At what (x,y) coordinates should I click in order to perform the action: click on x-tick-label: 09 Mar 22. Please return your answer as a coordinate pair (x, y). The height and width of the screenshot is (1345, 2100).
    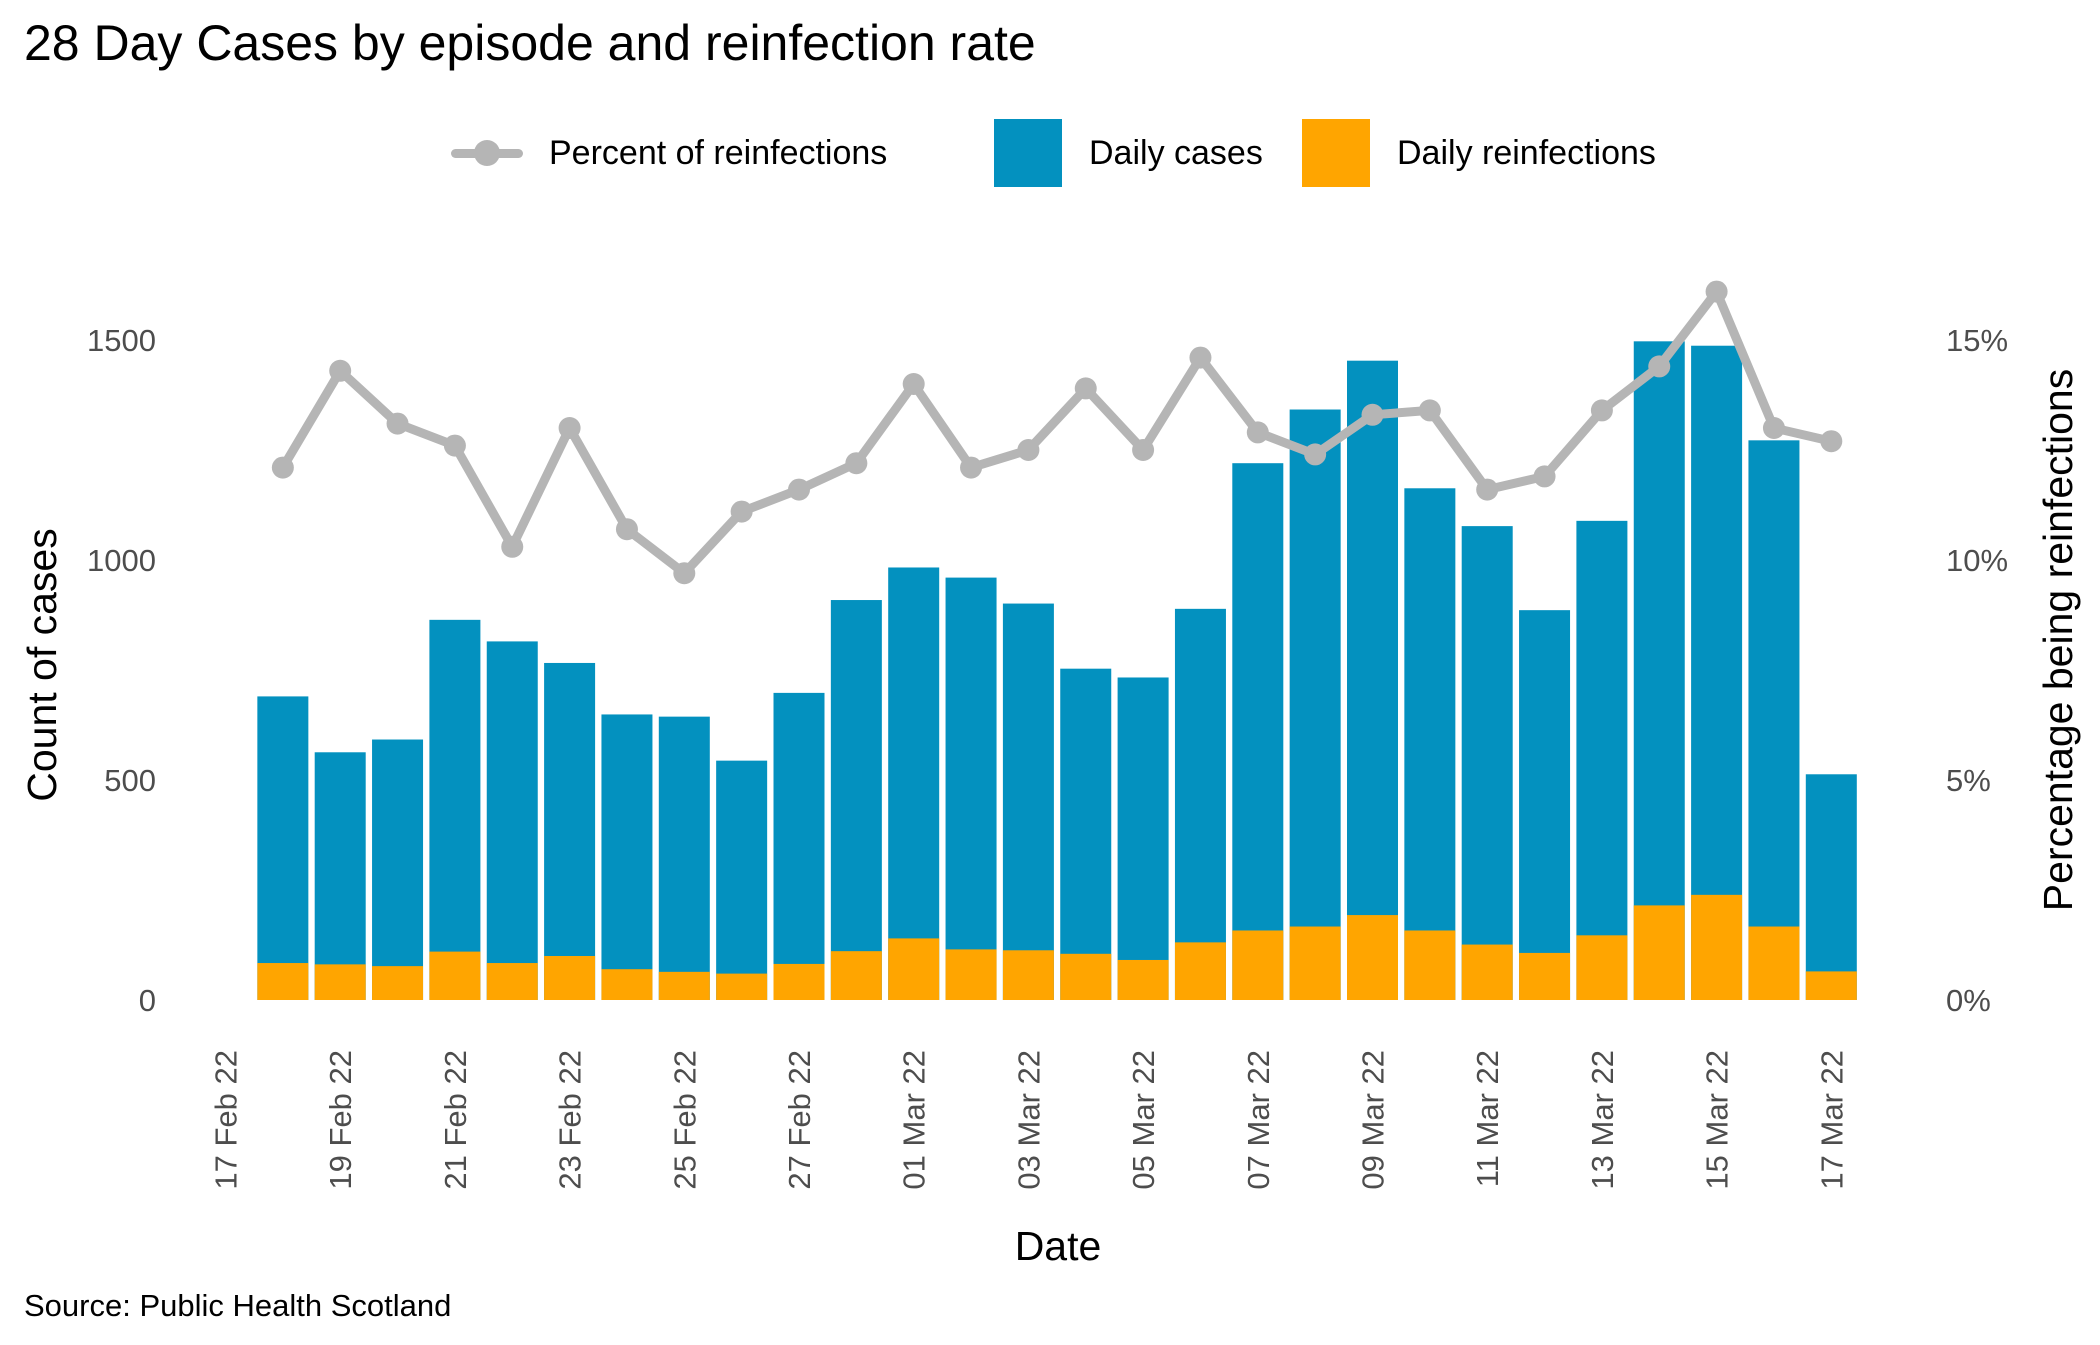
    Looking at the image, I should click on (1373, 1120).